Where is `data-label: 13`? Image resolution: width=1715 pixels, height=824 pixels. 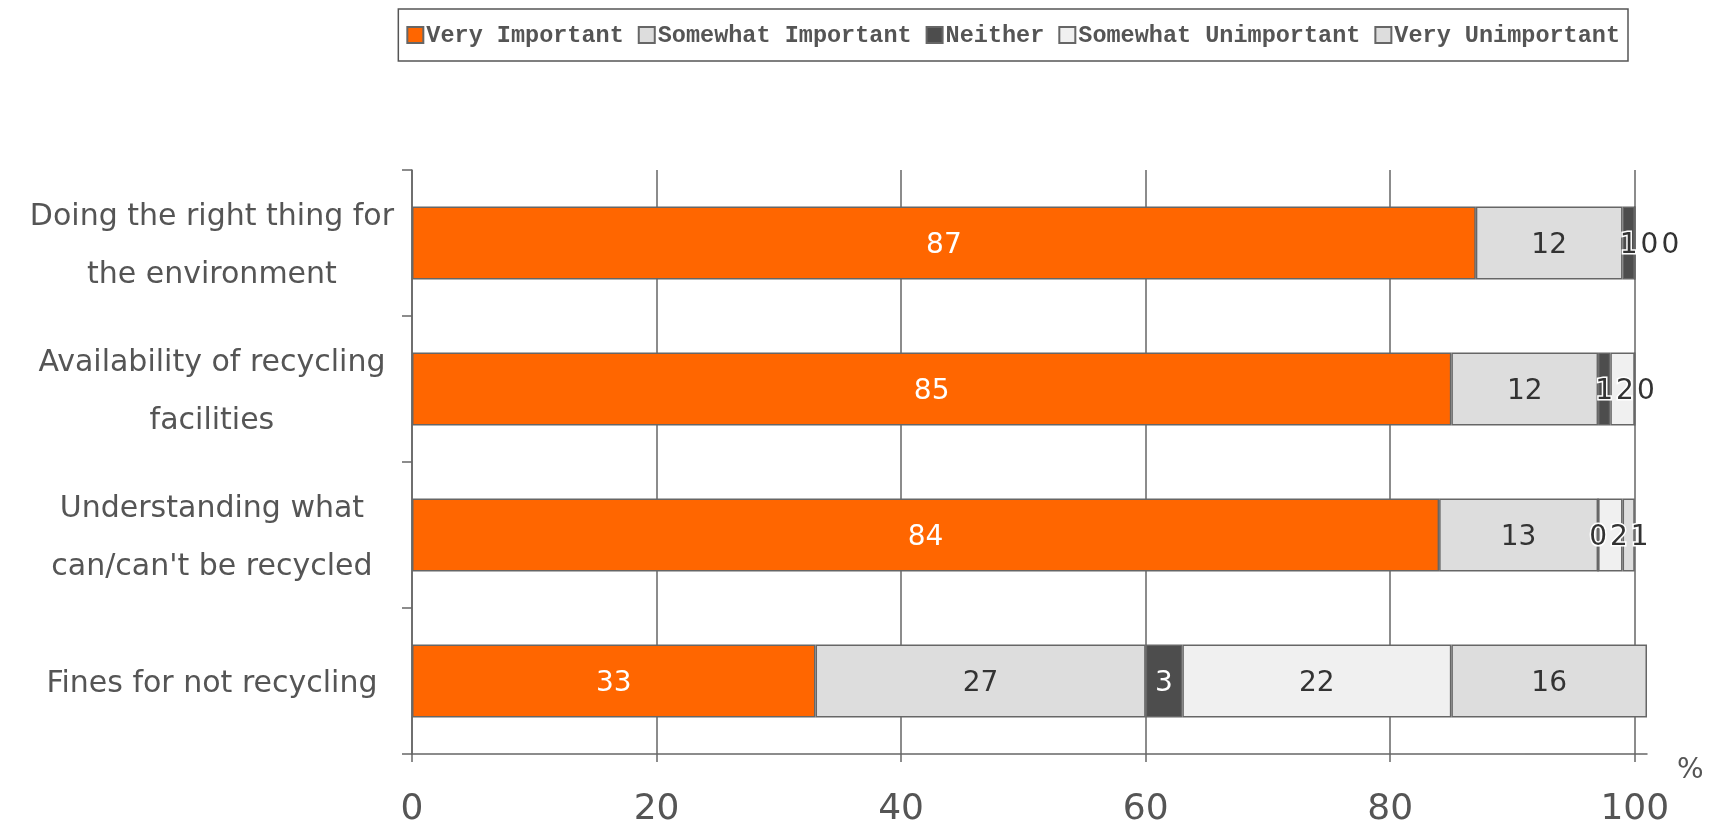
data-label: 13 is located at coordinates (1518, 535).